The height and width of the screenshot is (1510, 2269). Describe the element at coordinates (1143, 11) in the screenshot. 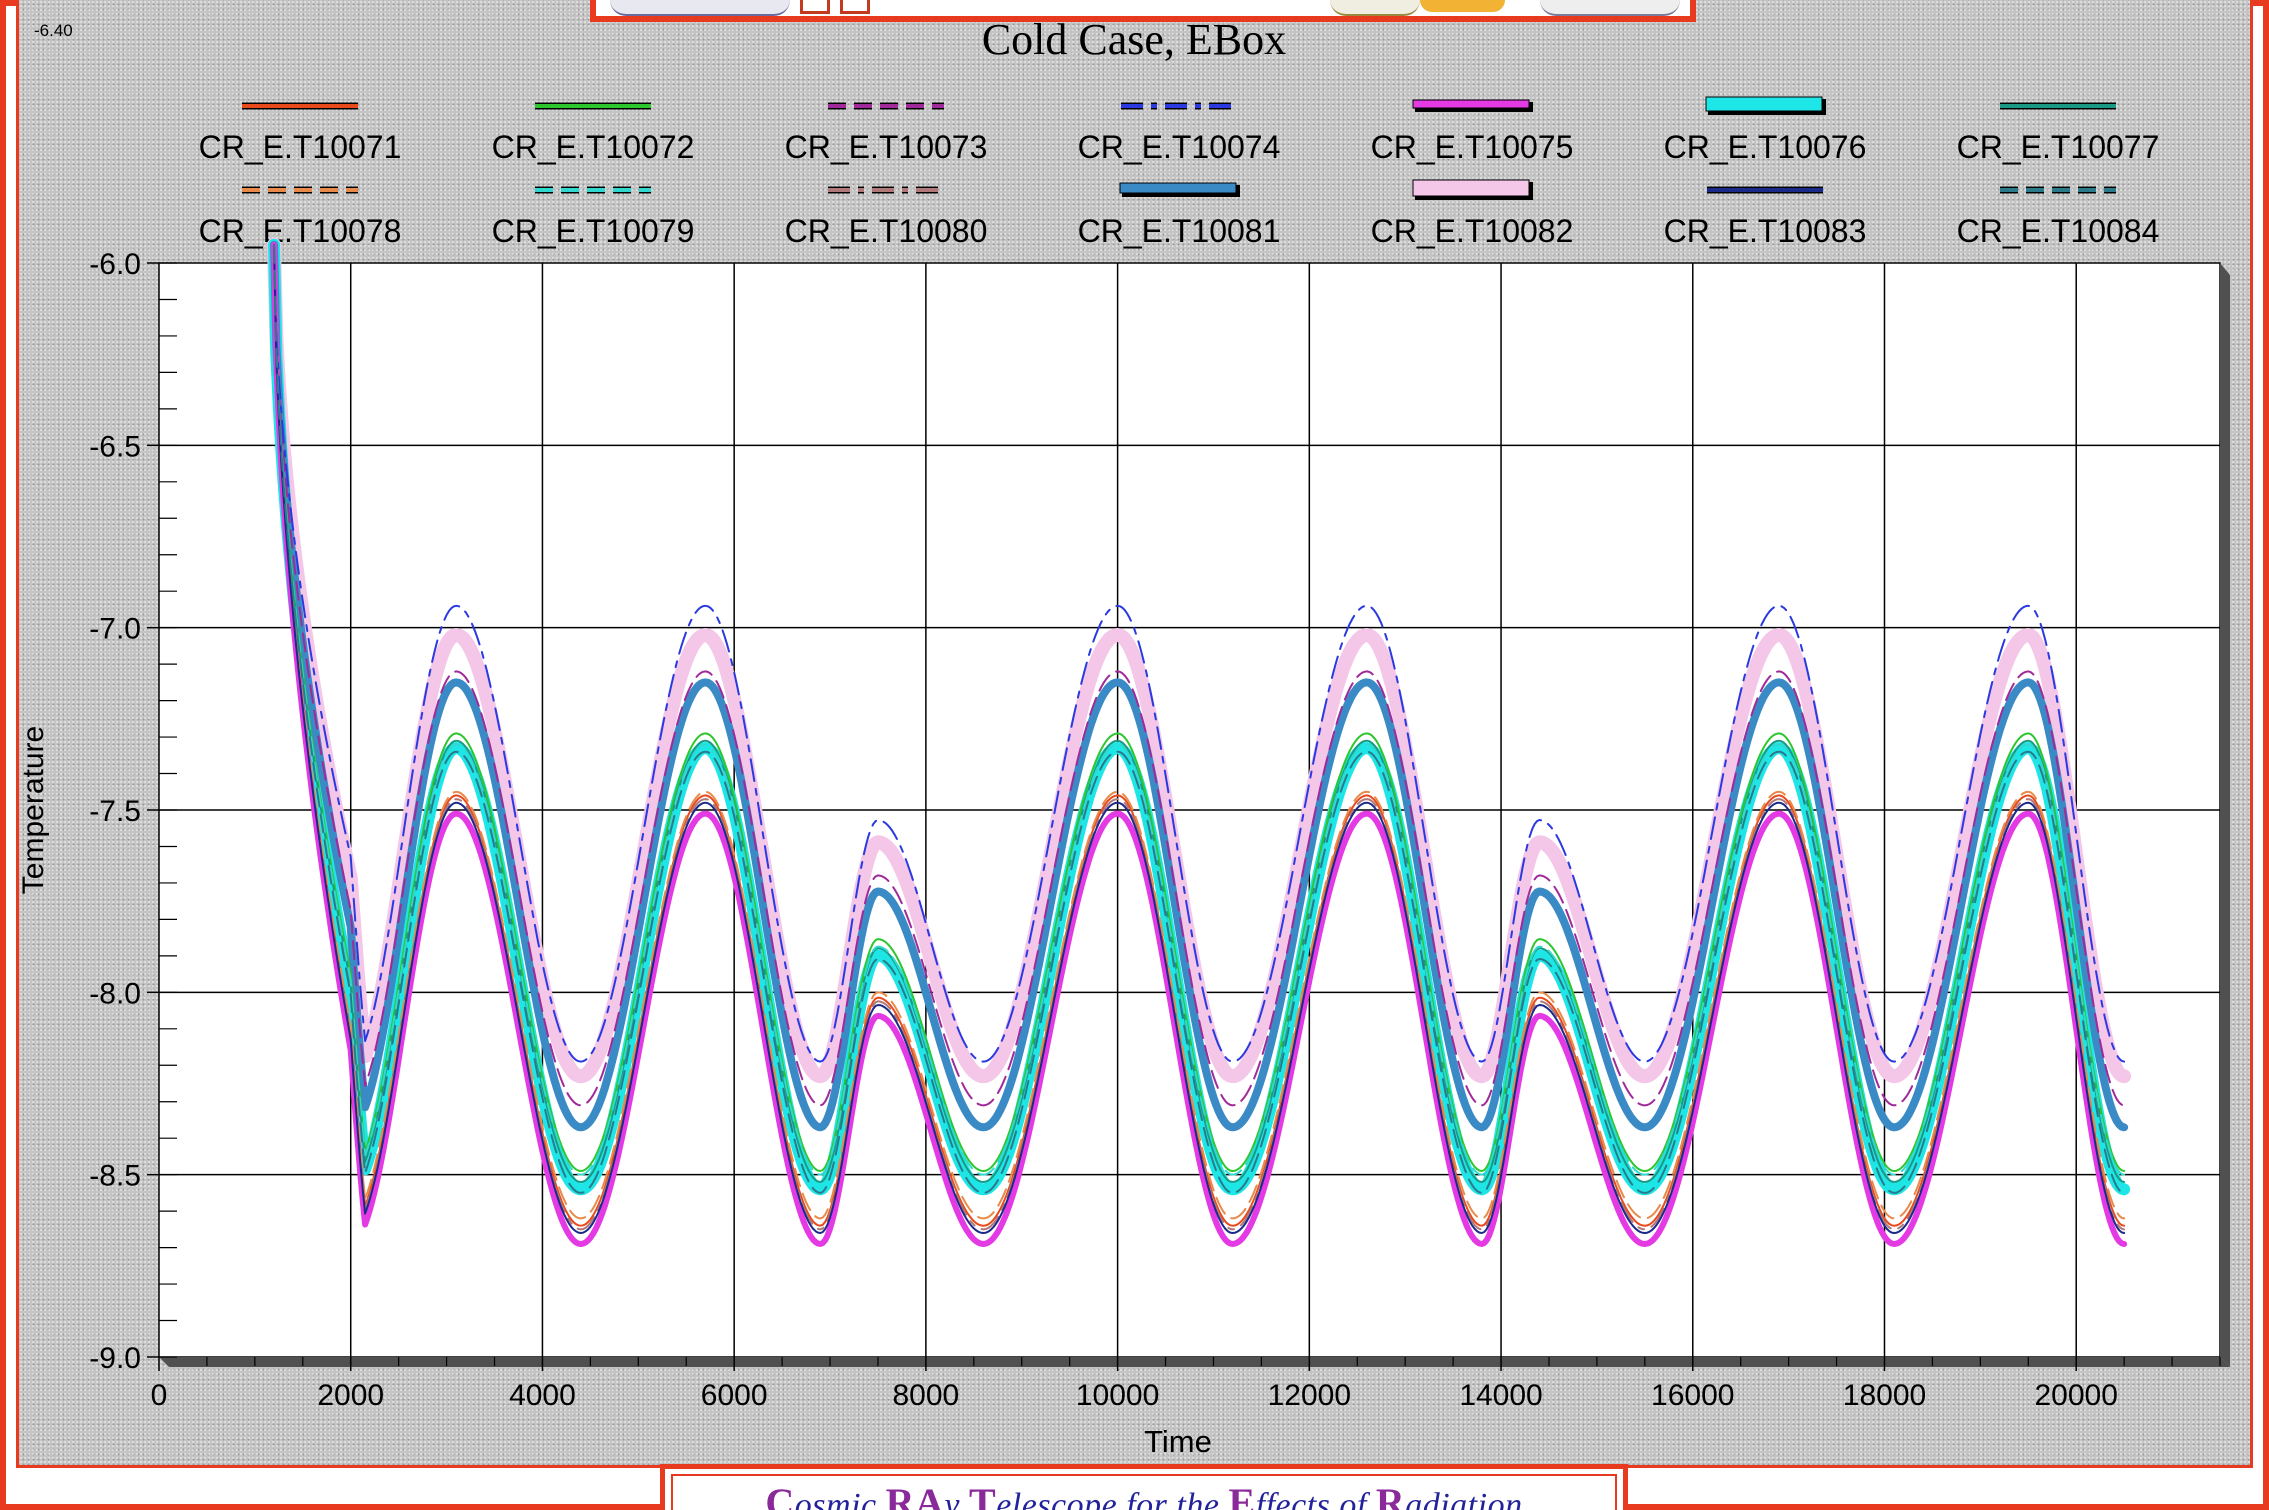

I see `logo-banner` at that location.